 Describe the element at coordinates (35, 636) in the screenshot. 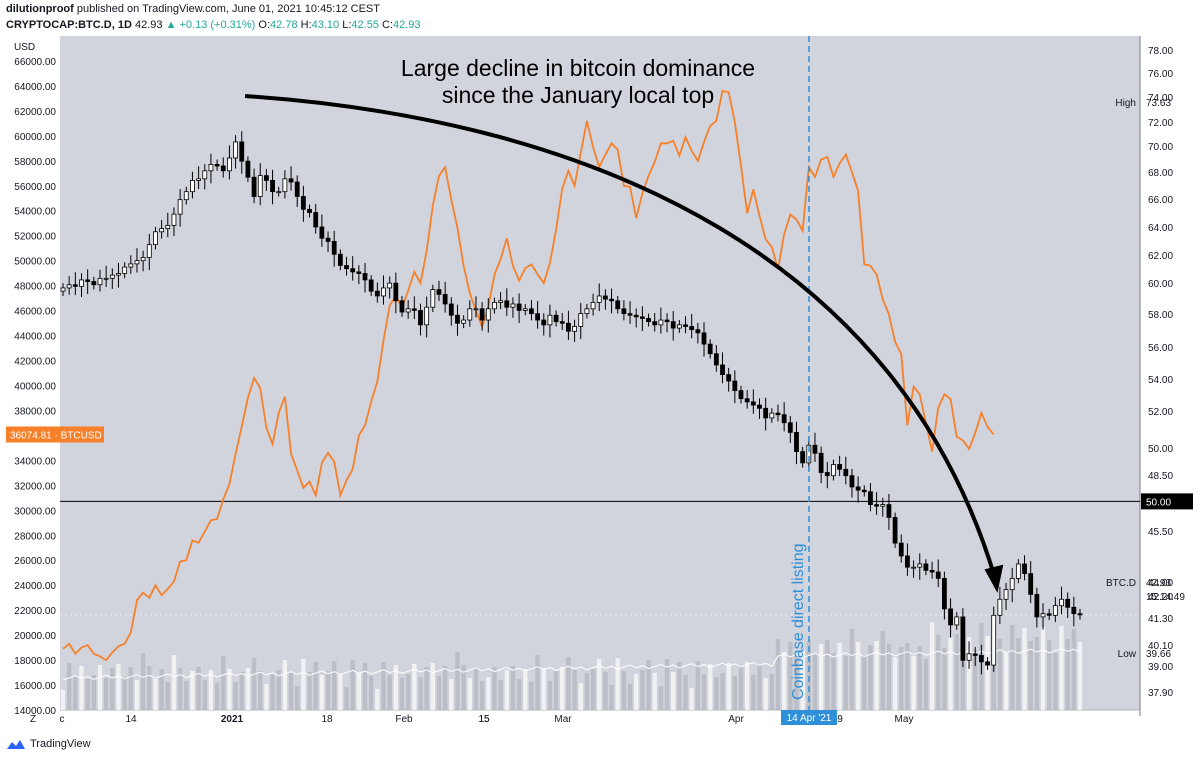

I see `left-axis-tick: 20000.00` at that location.